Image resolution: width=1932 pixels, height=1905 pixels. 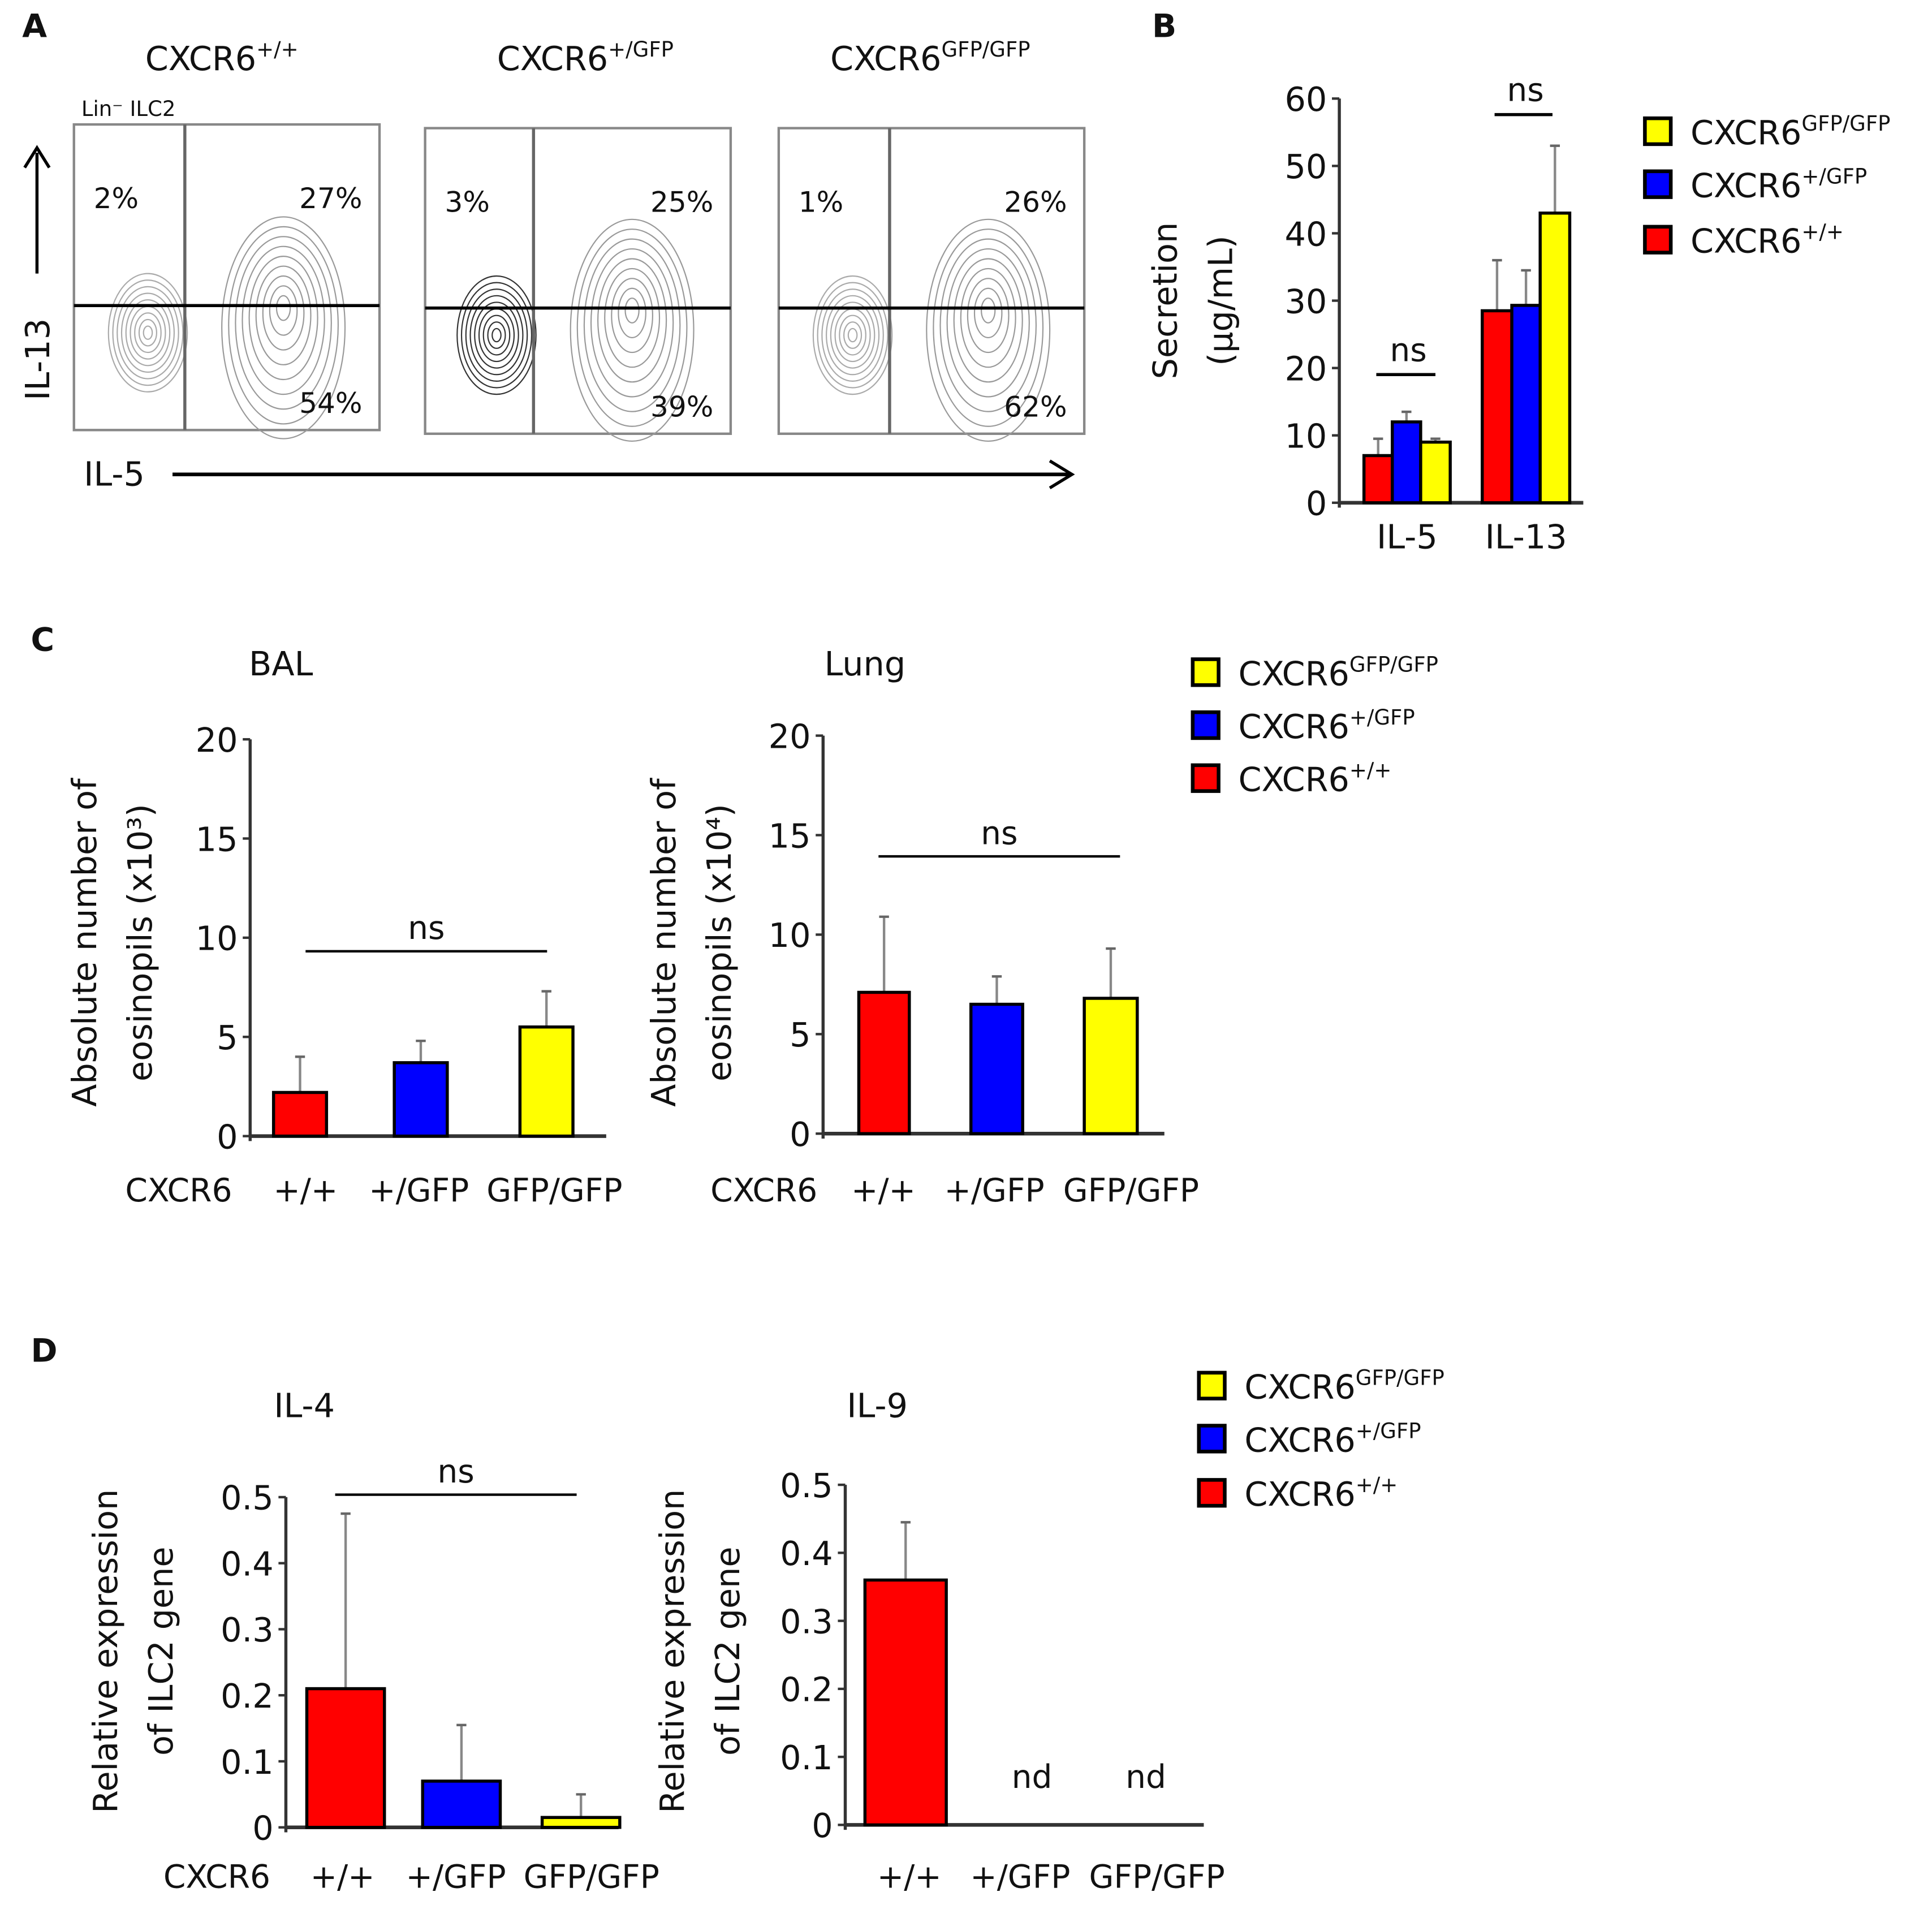 I want to click on y-tick-label: 15, so click(x=217, y=840).